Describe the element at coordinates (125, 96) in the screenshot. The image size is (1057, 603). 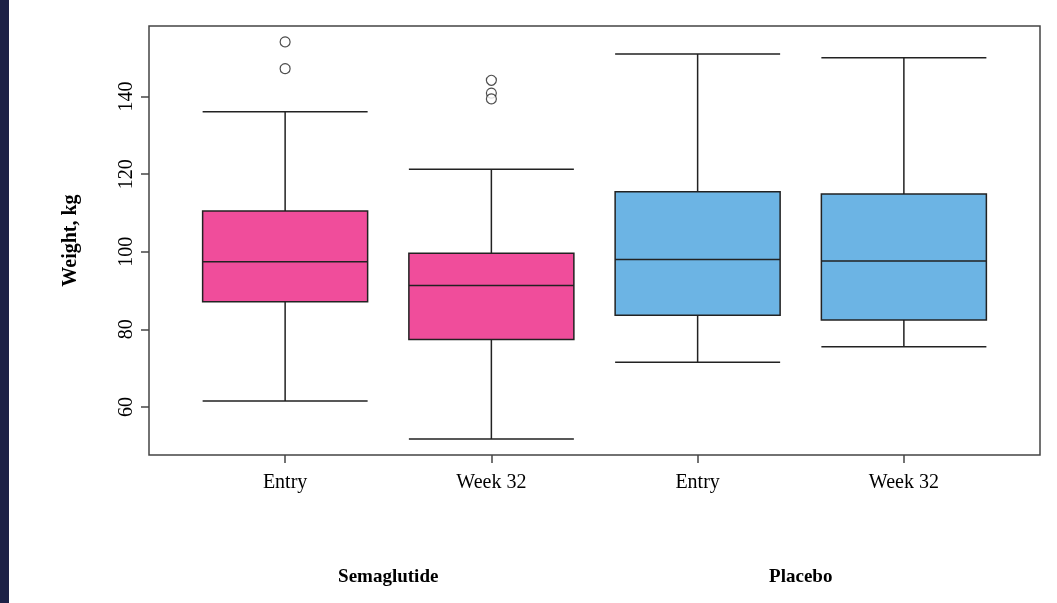
I see `y-tick-label: 140` at that location.